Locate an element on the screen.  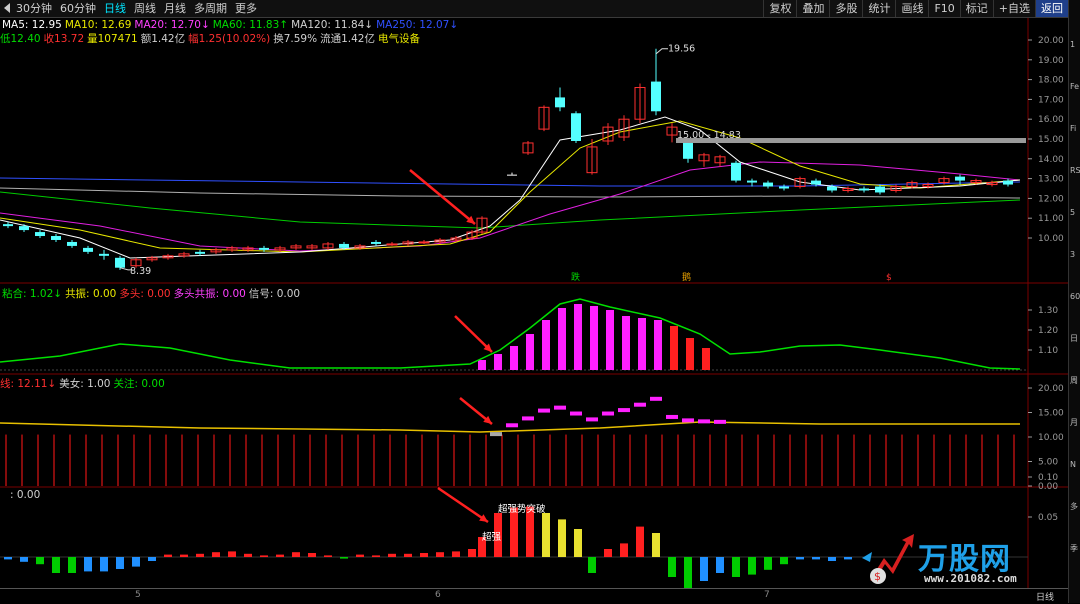
toolbar-button-4: 画线 is located at coordinates (911, 8).